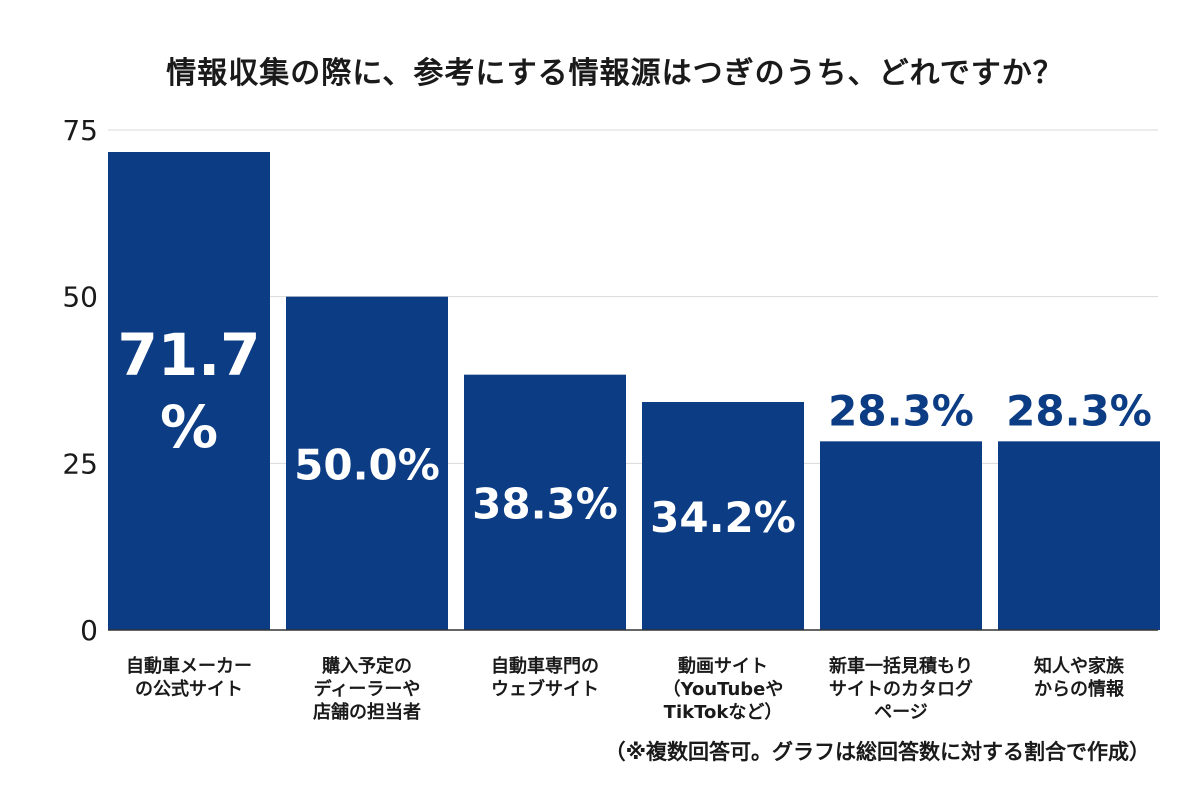 This screenshot has width=1200, height=800. I want to click on x-category-label: 店舗の担当者, so click(367, 712).